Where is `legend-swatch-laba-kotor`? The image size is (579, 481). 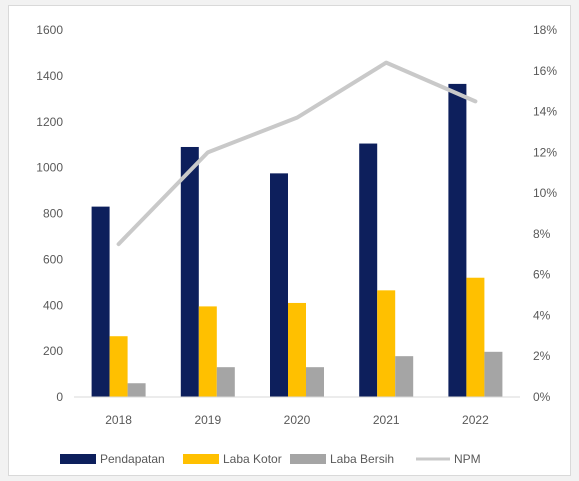 legend-swatch-laba-kotor is located at coordinates (201, 459).